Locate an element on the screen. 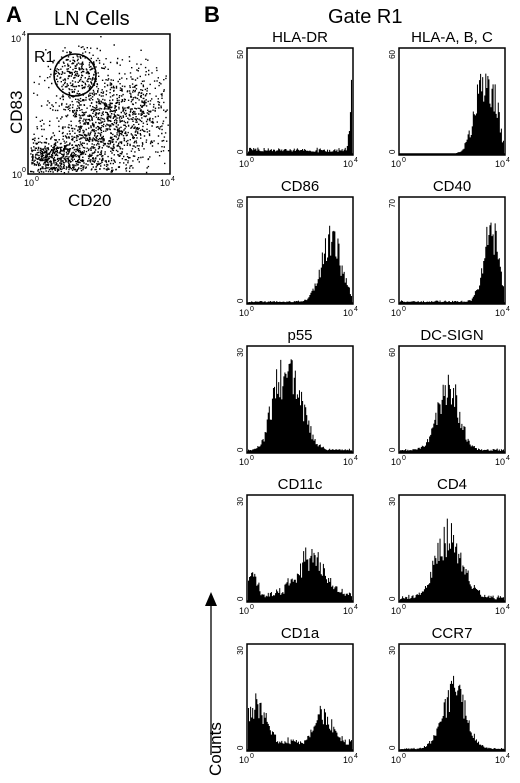  x-tick-max-base: 10 is located at coordinates (165, 183).